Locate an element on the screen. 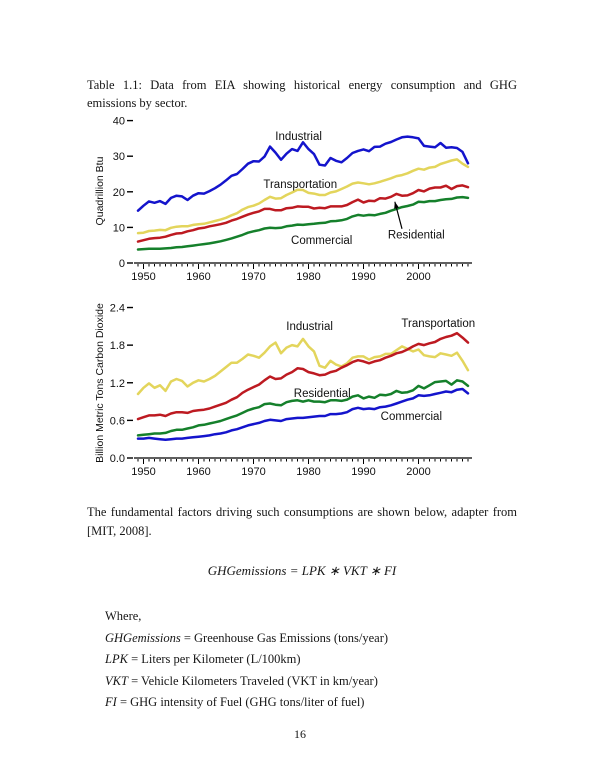  definition-term: GHGemissions is located at coordinates (143, 637).